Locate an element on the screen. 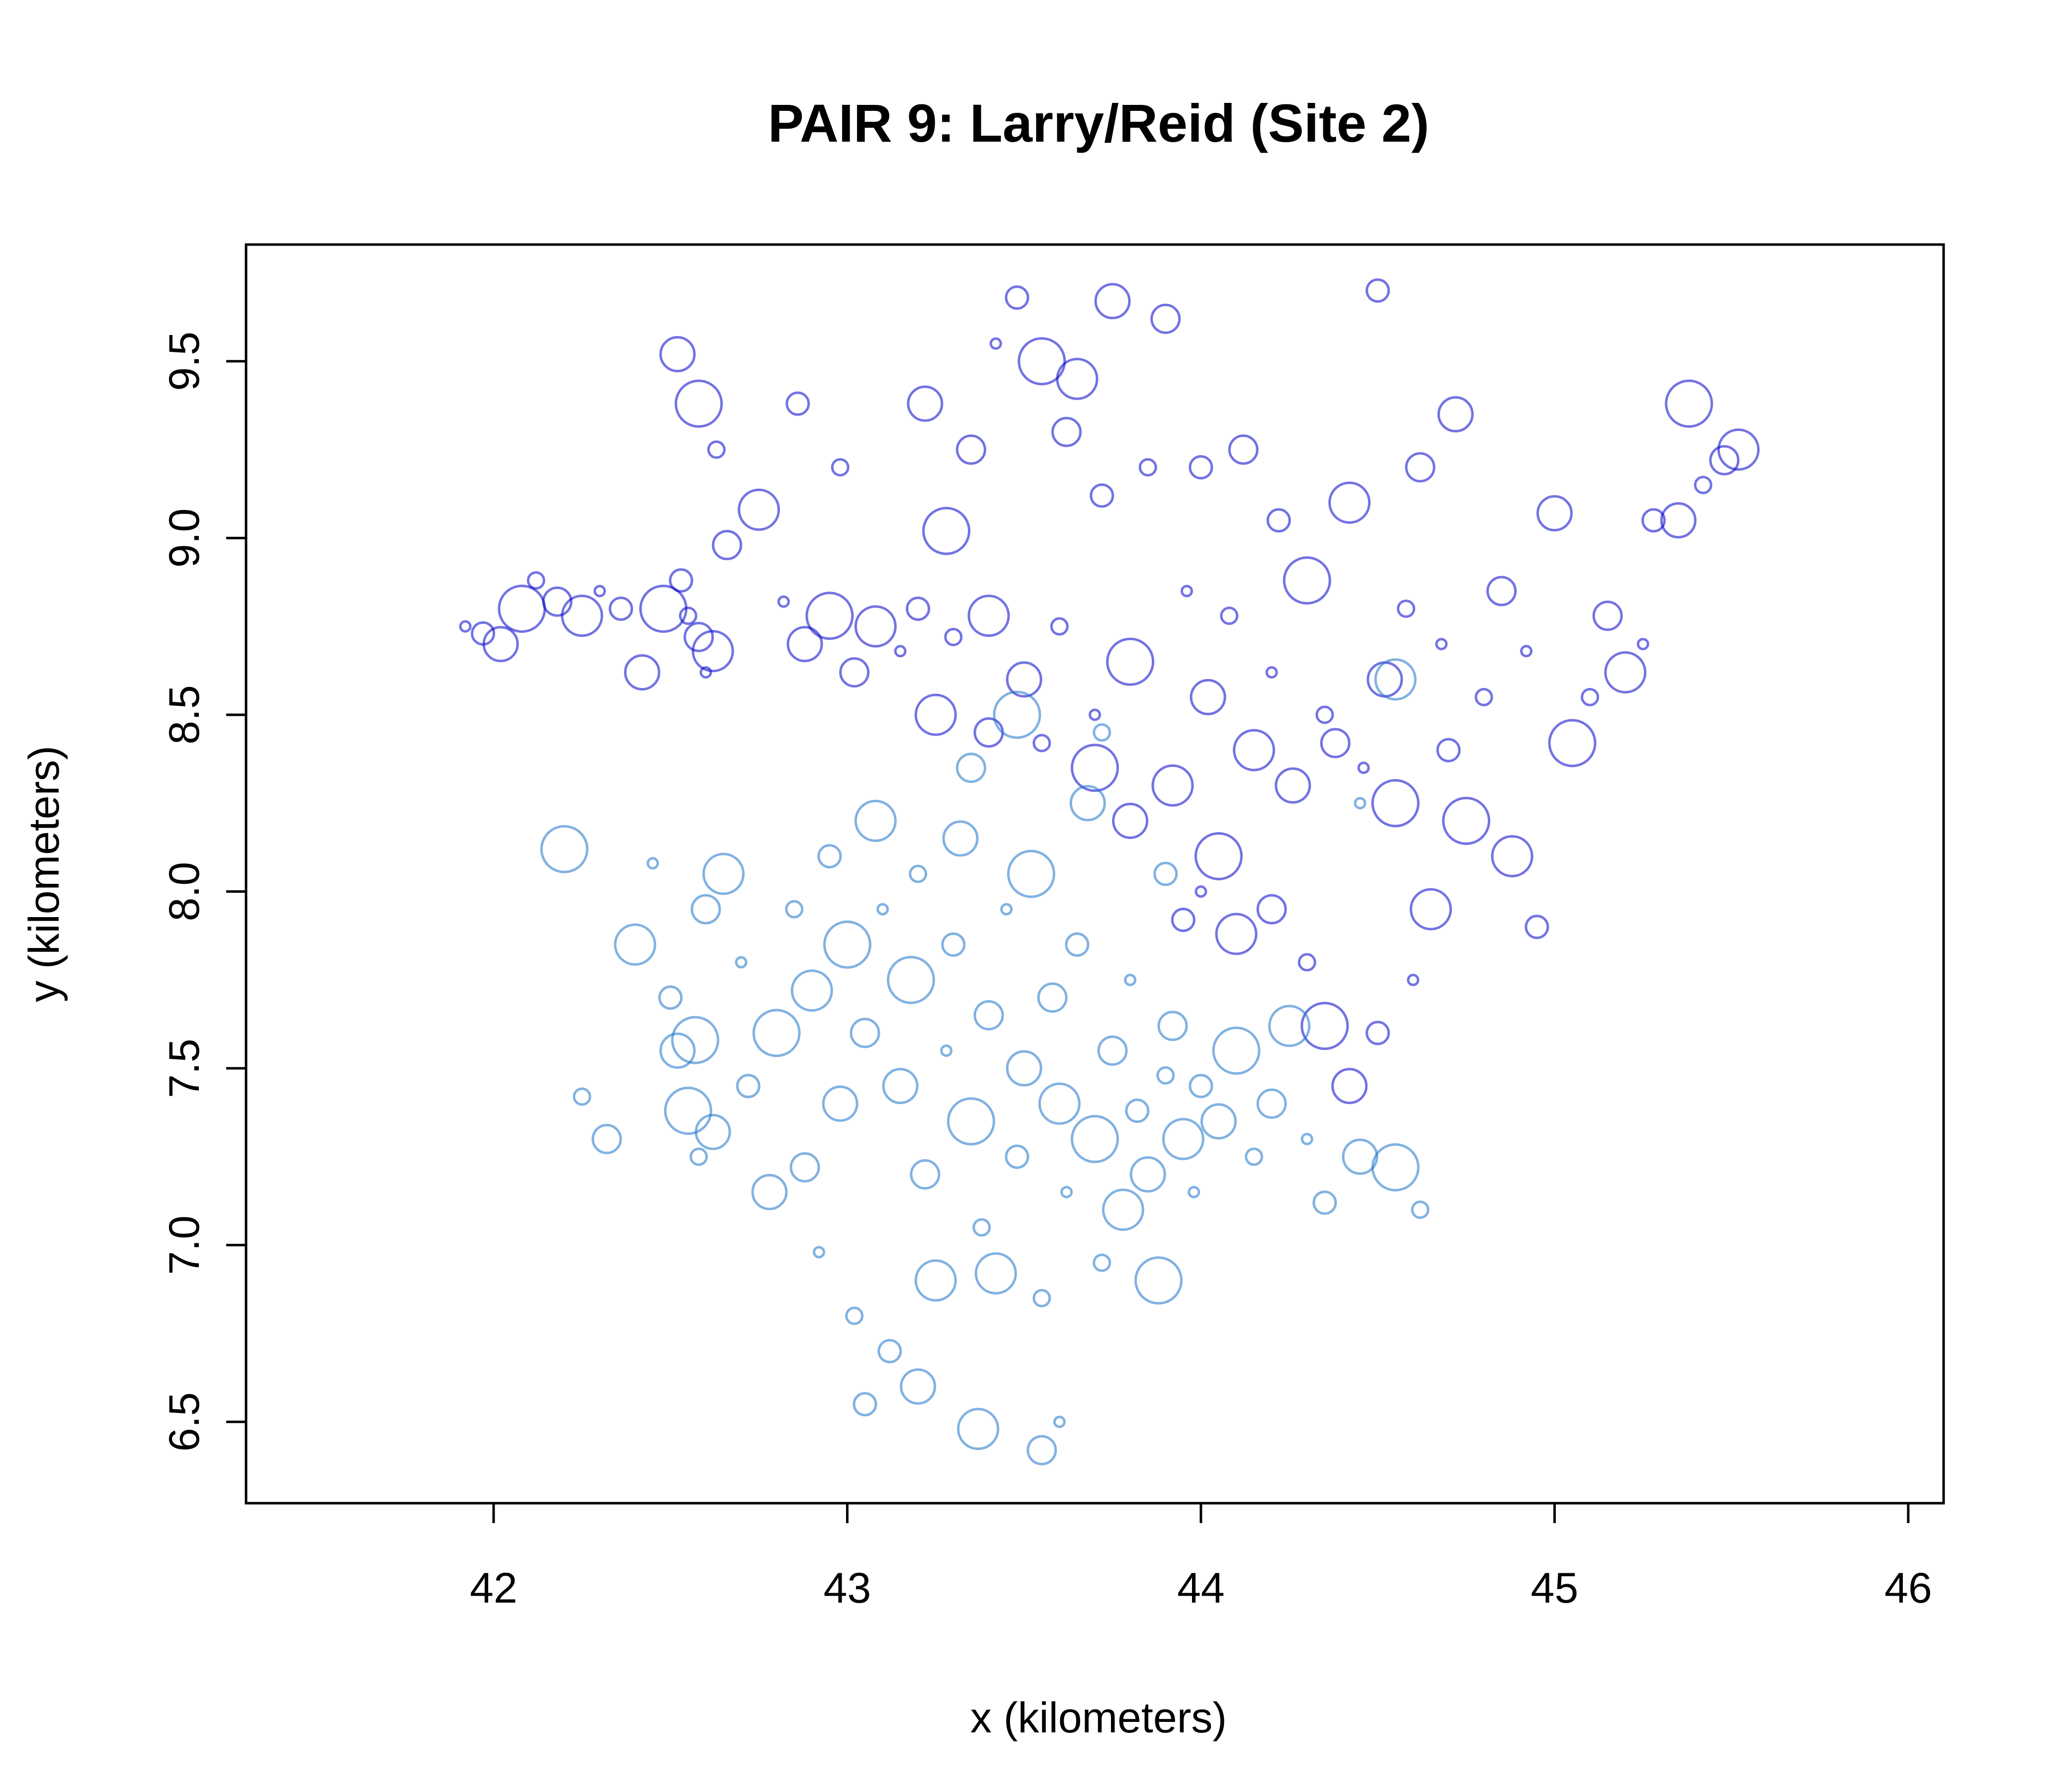 The width and height of the screenshot is (2046, 1792). x-axis: 42 43 44 45 46 is located at coordinates (1201, 1557).